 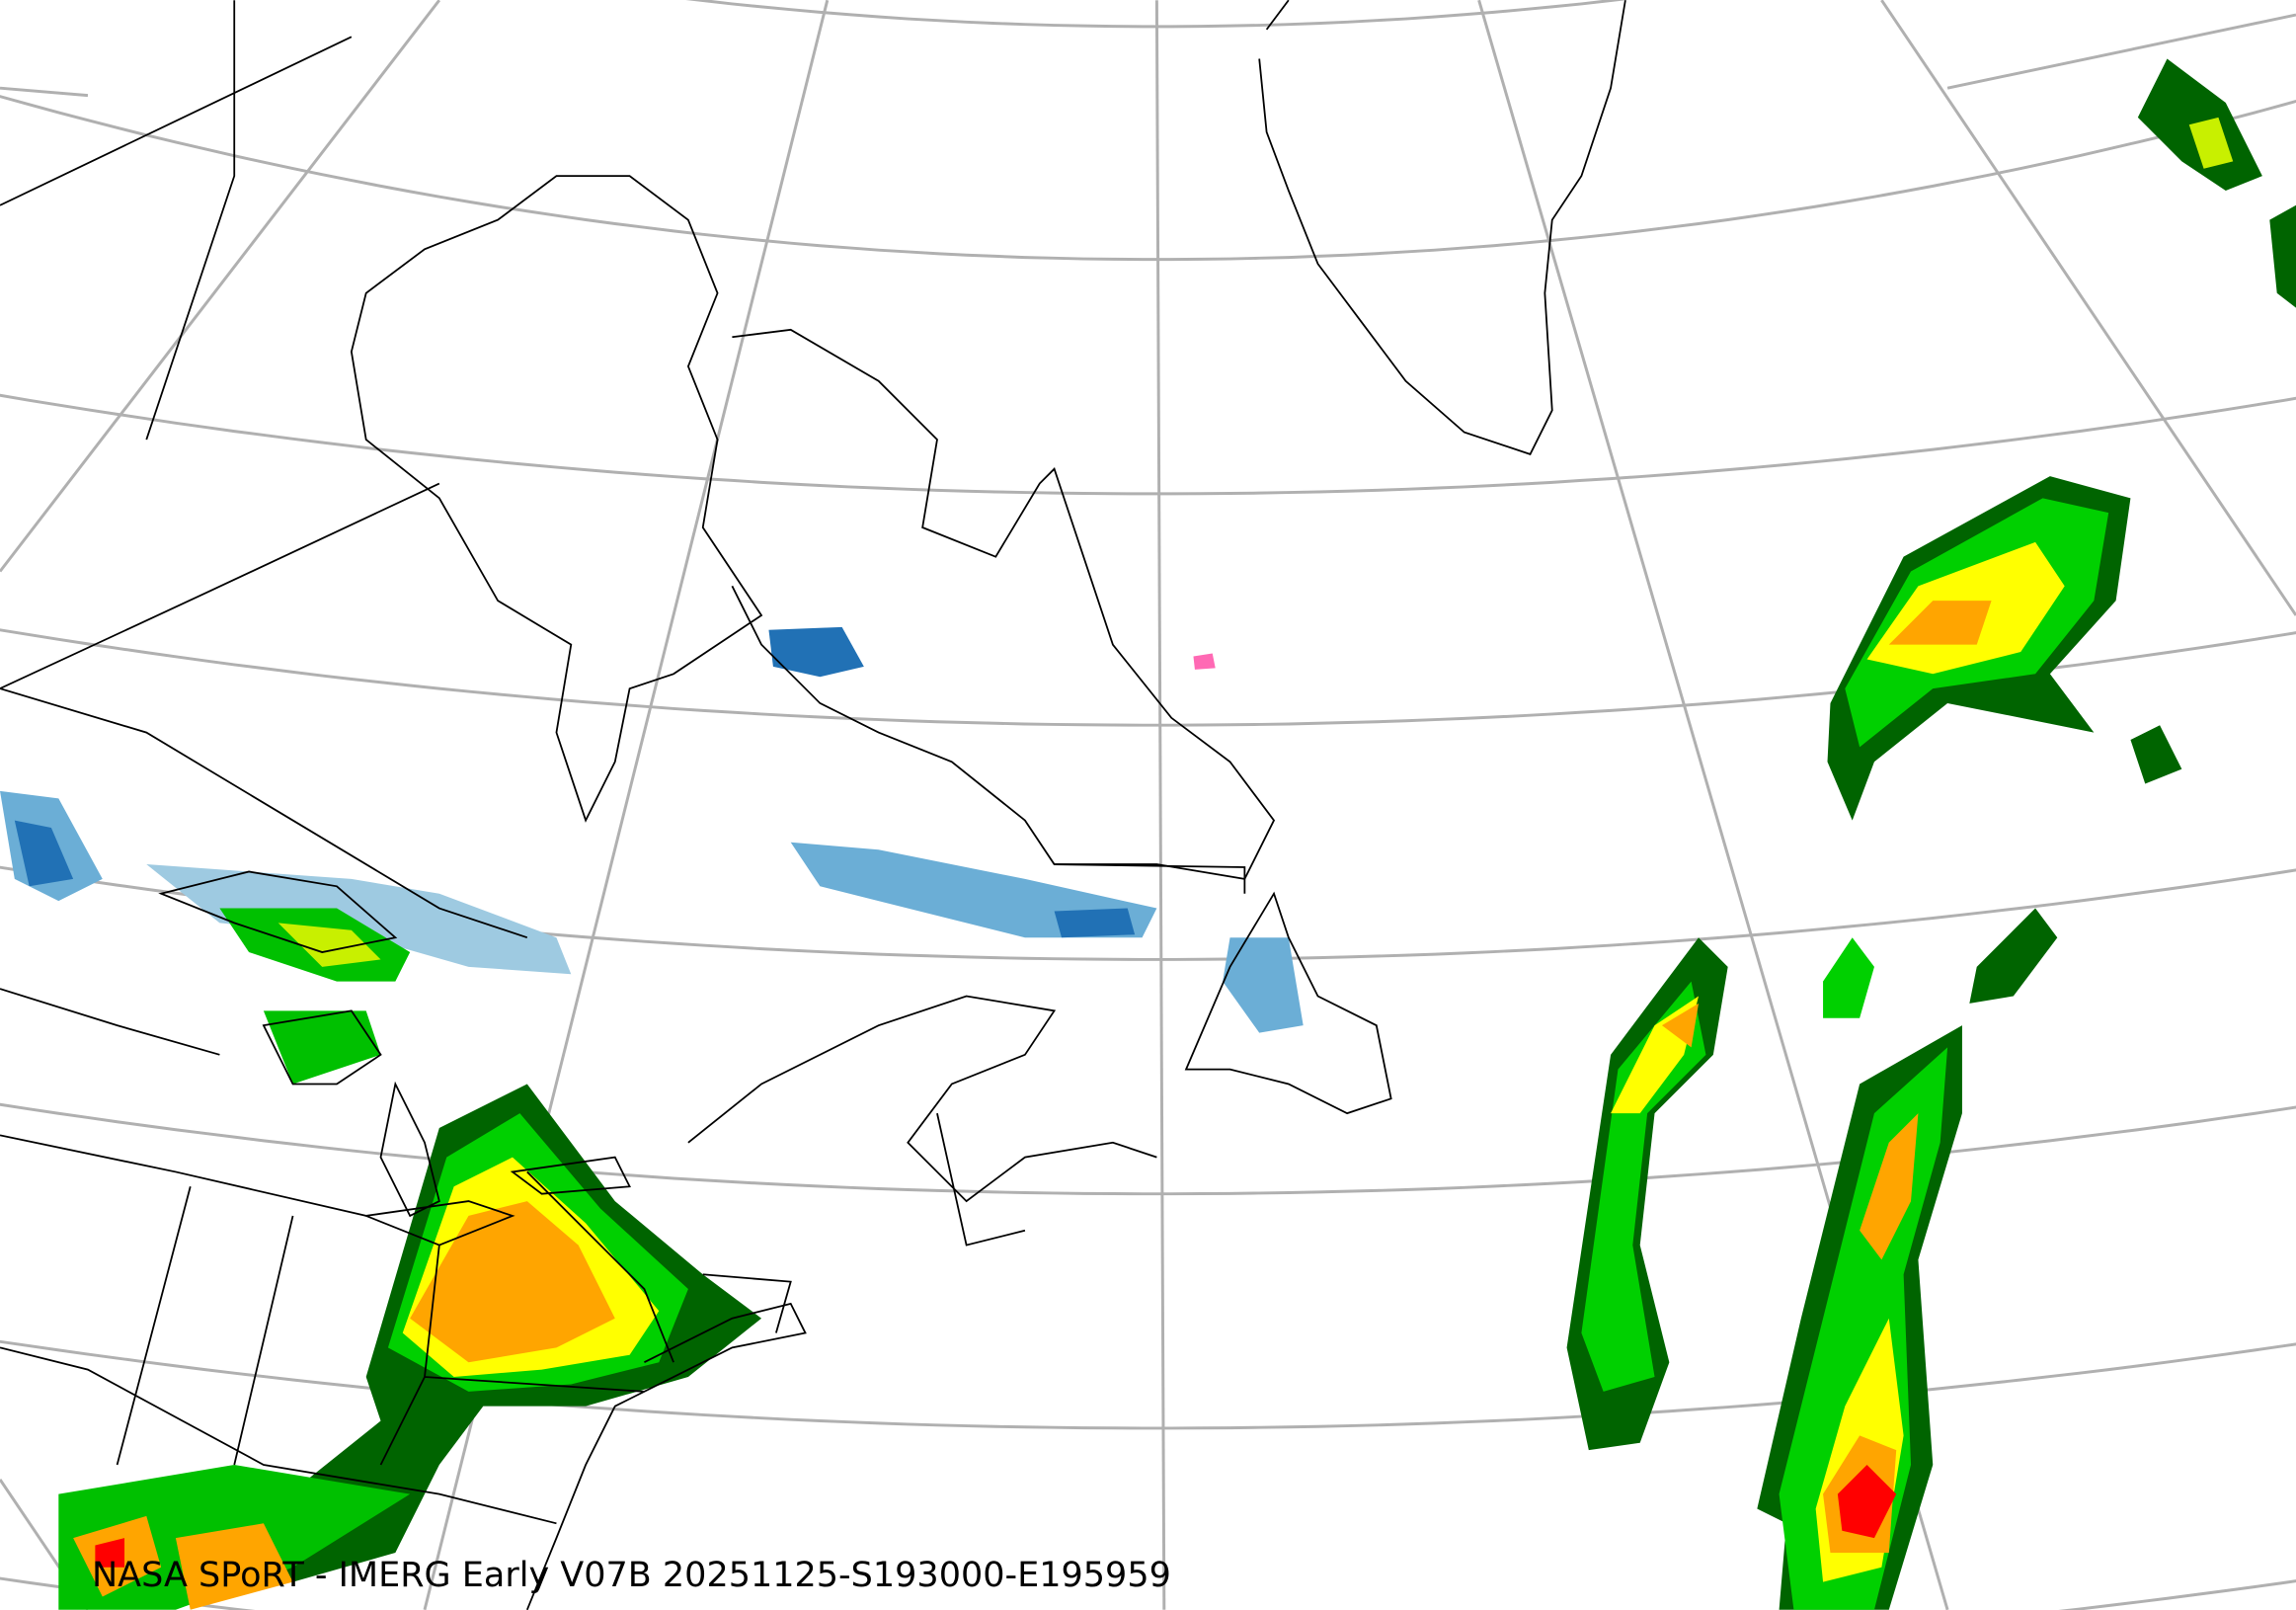 I want to click on mixed-area, so click(x=1204, y=661).